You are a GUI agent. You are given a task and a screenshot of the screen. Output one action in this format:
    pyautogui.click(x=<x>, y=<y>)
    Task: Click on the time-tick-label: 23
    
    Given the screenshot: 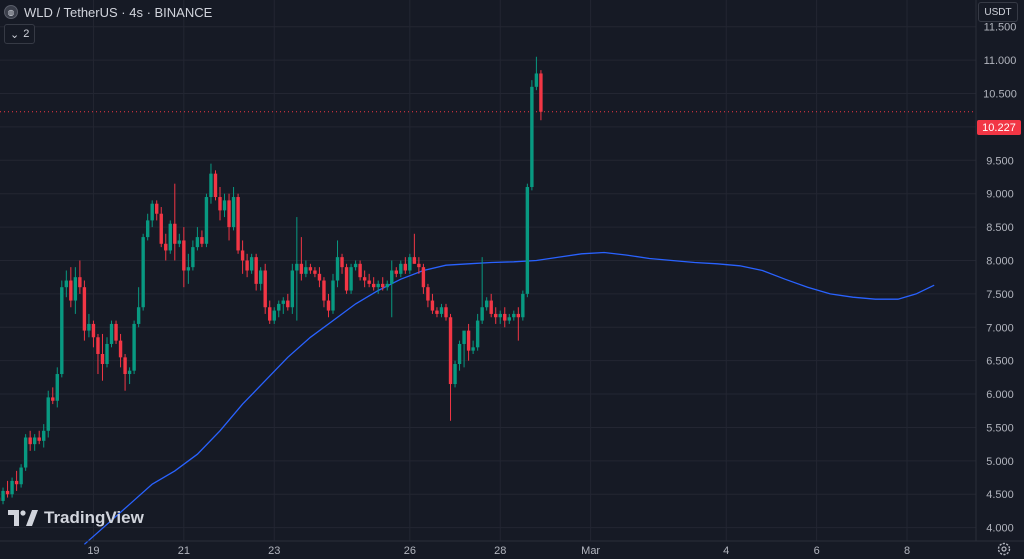 What is the action you would take?
    pyautogui.click(x=274, y=551)
    